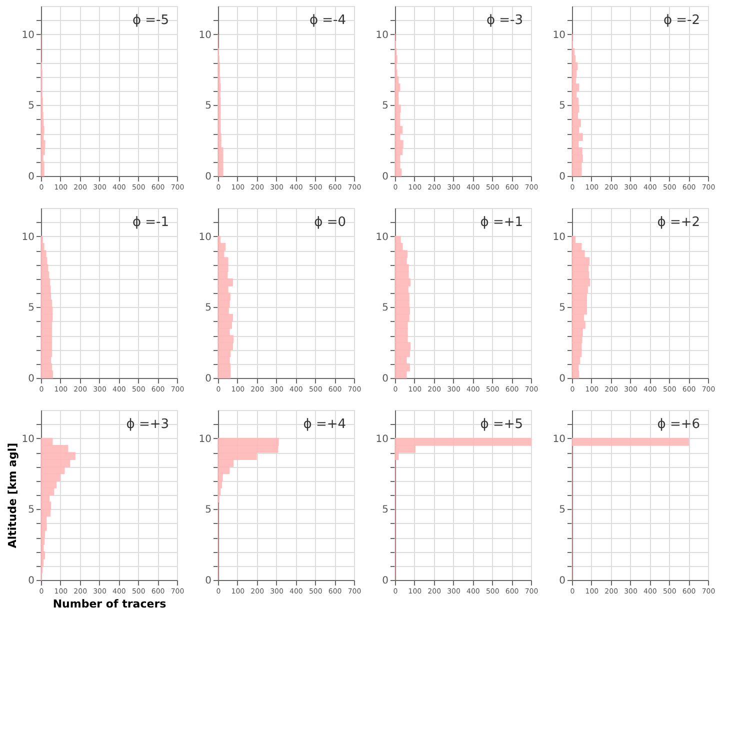 Image resolution: width=746 pixels, height=733 pixels. I want to click on text: ϕ =+4, so click(324, 424).